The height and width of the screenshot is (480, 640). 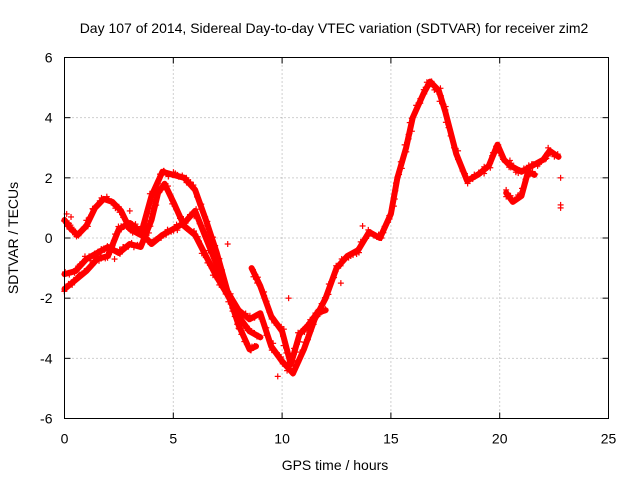 What do you see at coordinates (46, 358) in the screenshot?
I see `y-tick-label: -4` at bounding box center [46, 358].